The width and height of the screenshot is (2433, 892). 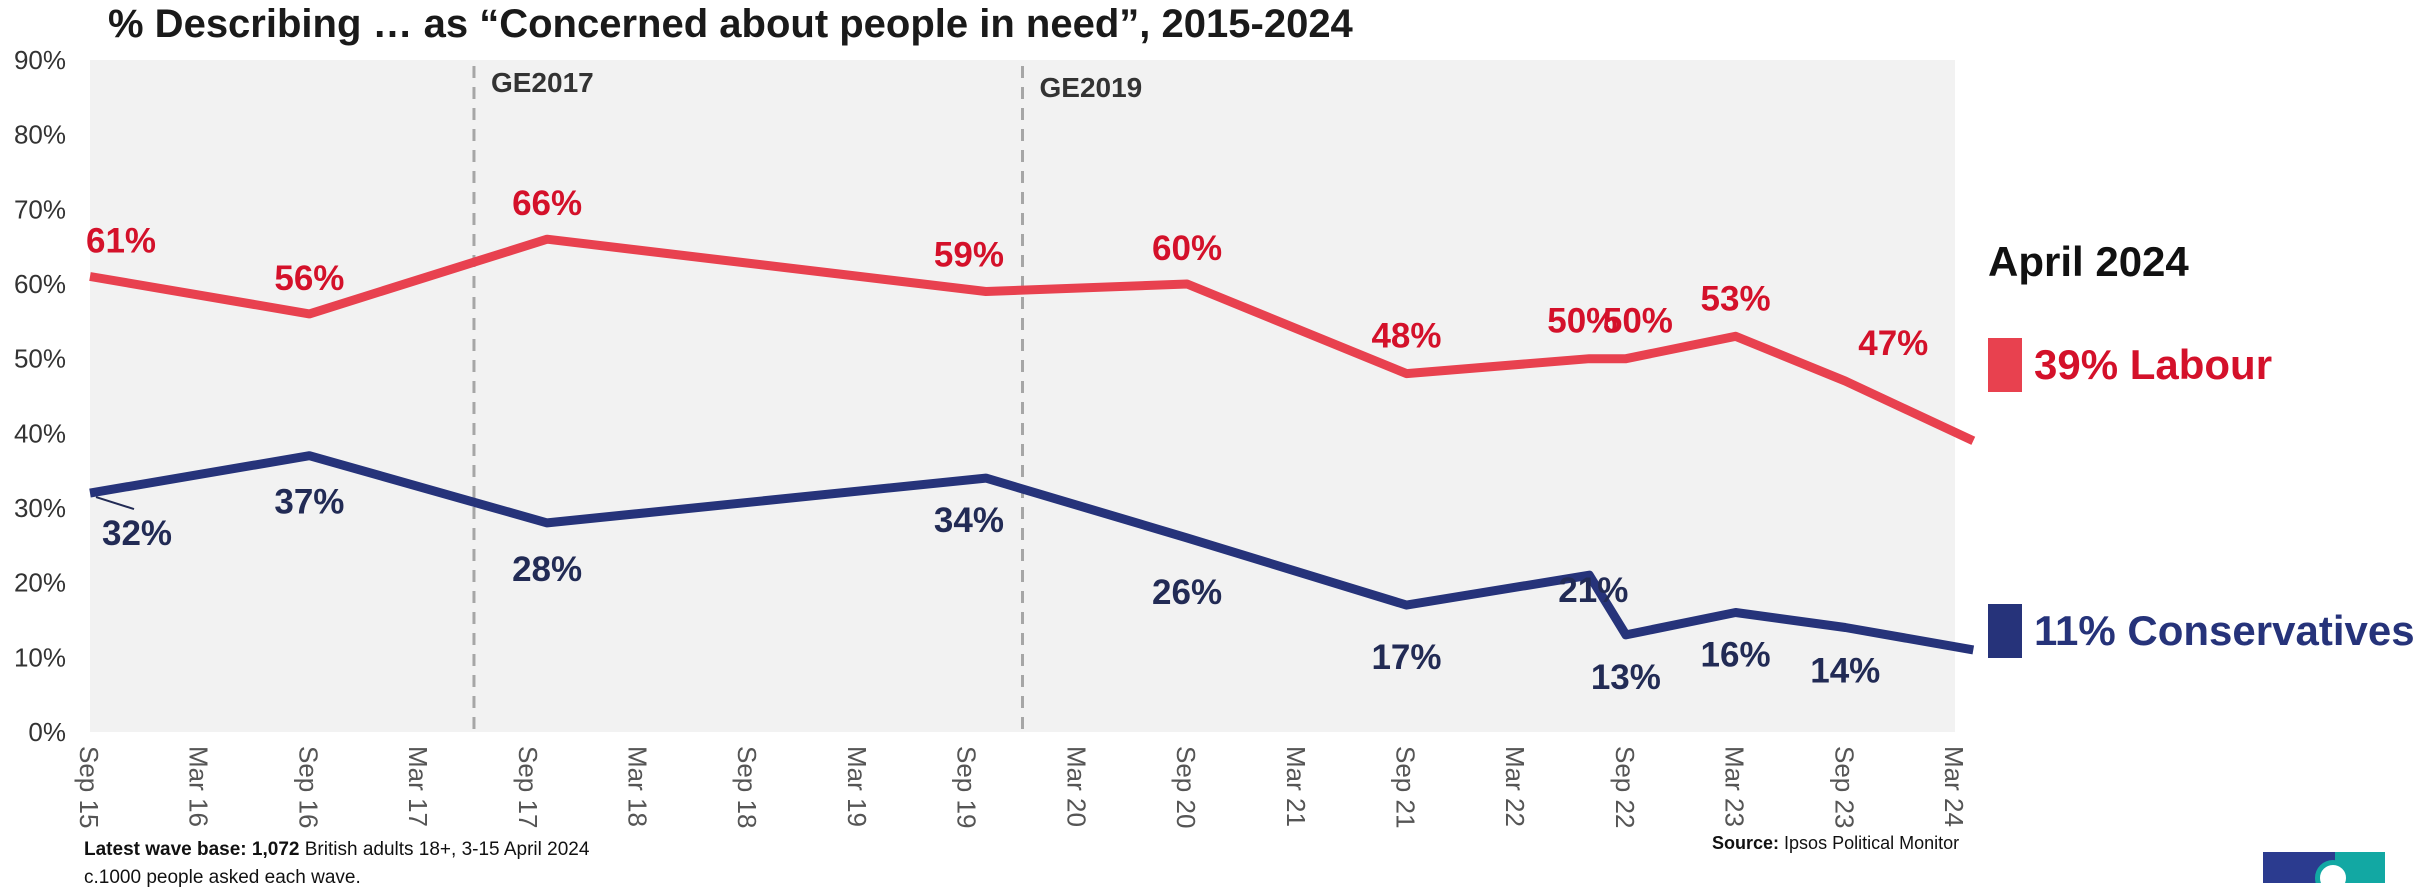 I want to click on legend-swatch-conservatives, so click(x=2005, y=631).